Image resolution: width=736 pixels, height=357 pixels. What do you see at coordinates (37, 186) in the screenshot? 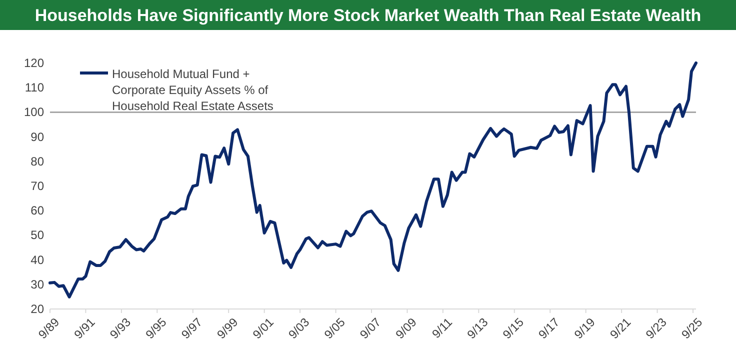
I see `y-tick-label: 70` at bounding box center [37, 186].